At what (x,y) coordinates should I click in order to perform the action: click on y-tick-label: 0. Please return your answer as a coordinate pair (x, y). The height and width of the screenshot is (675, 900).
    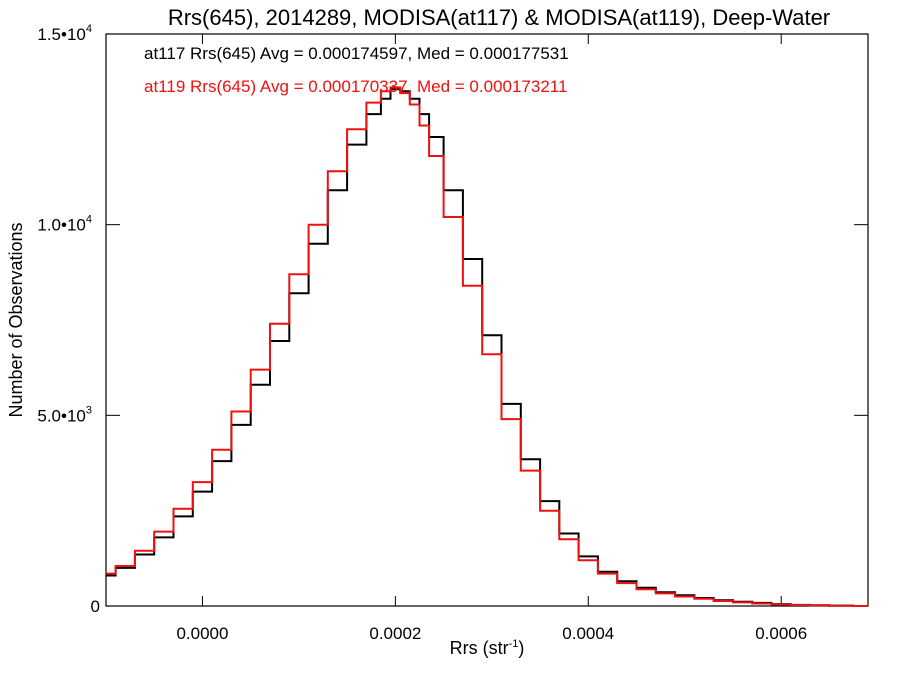
    Looking at the image, I should click on (95, 606).